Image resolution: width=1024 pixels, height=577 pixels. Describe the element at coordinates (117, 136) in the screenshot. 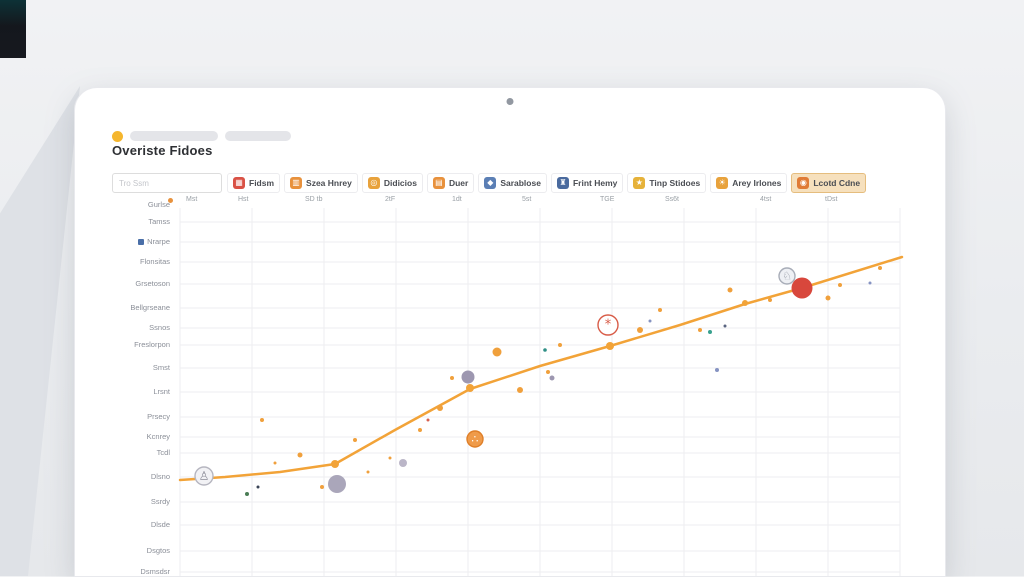

I see `app-logo-icon` at that location.